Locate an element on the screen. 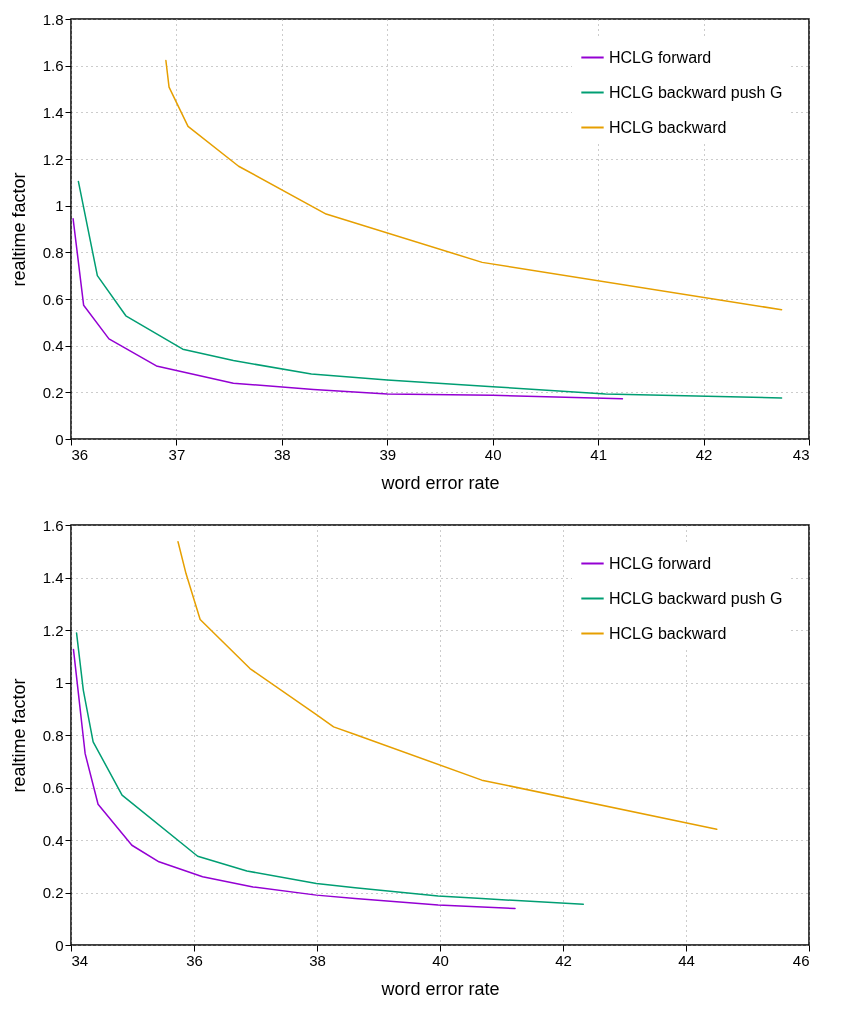  x-tick-label: 46 is located at coordinates (801, 960).